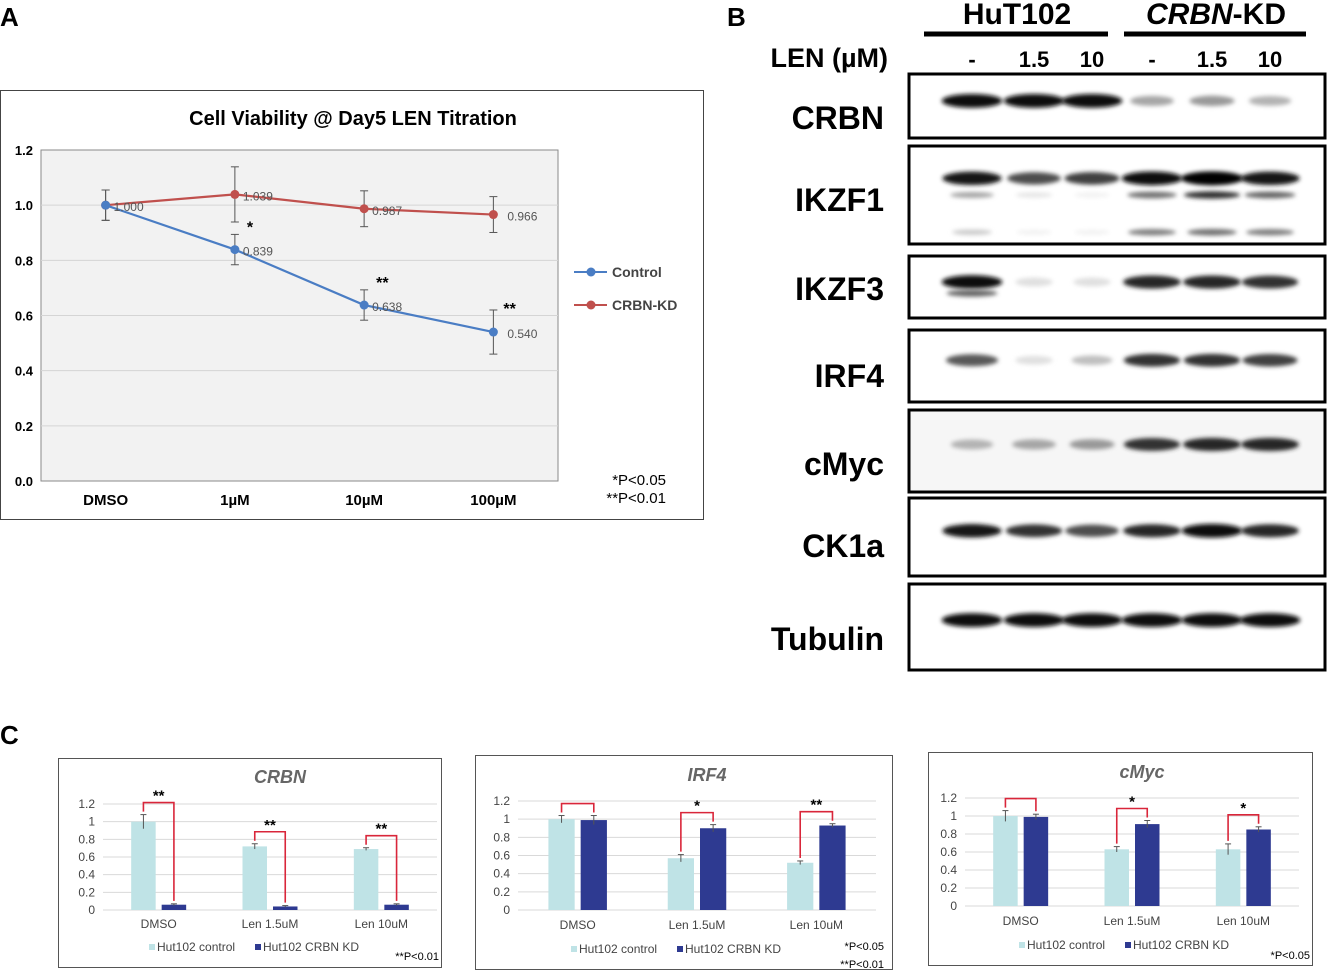 The image size is (1328, 972). I want to click on panel-a-label: A, so click(9, 17).